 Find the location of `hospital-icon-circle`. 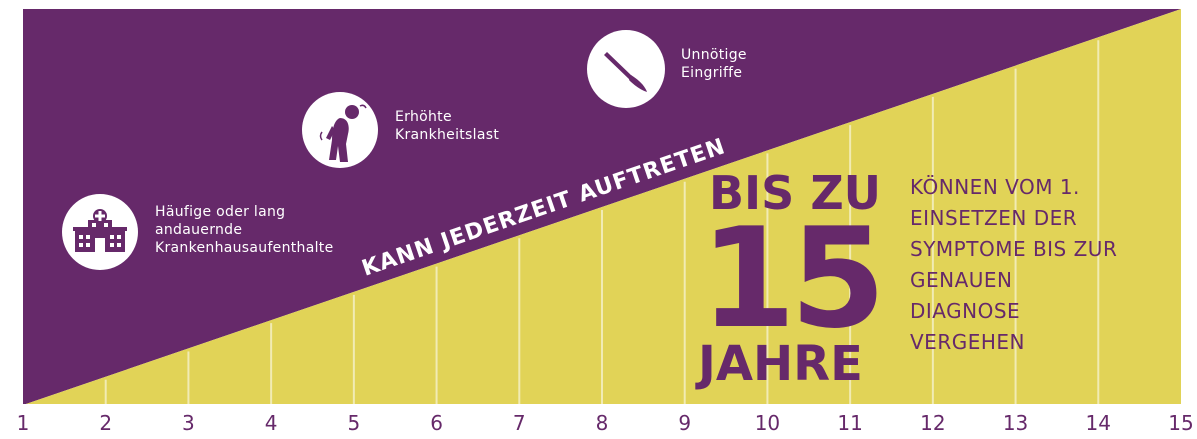

hospital-icon-circle is located at coordinates (100, 234).